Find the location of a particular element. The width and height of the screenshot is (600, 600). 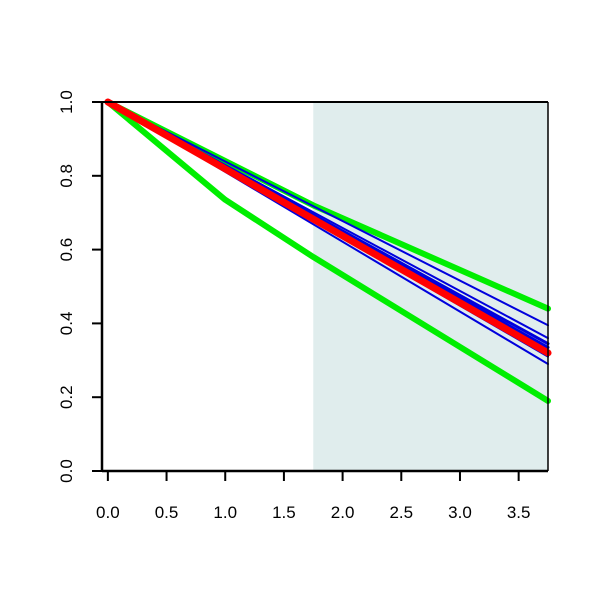

x-tick-label: 2.0 is located at coordinates (343, 512).